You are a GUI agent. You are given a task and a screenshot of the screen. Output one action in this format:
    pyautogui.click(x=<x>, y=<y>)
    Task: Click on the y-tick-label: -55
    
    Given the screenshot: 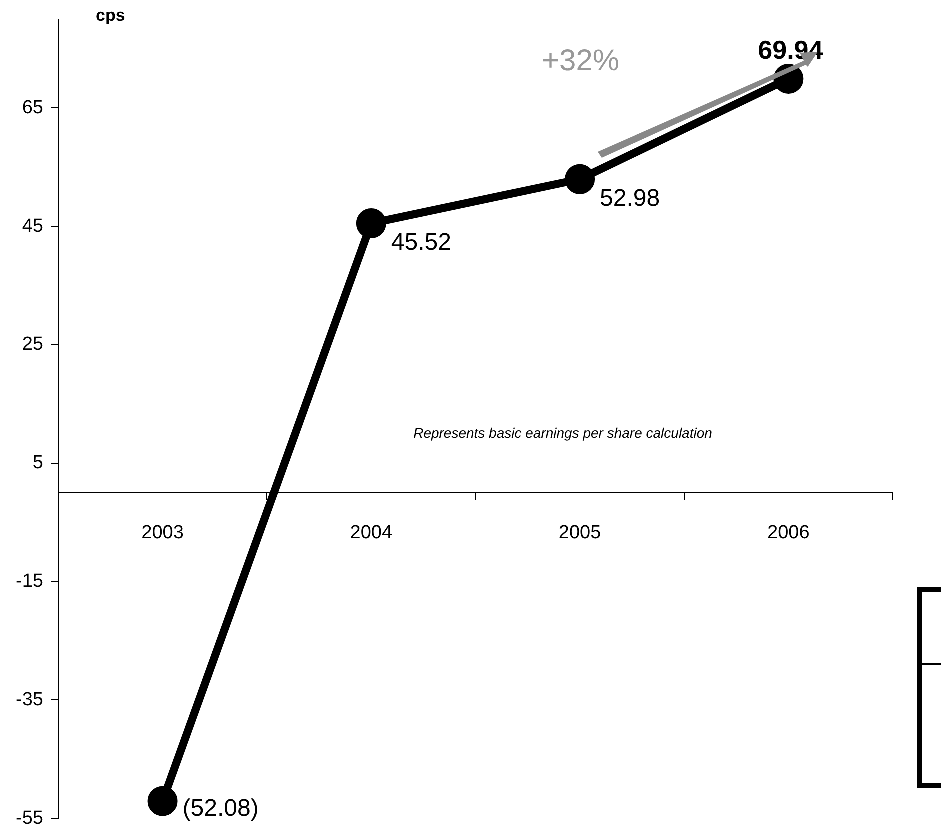 What is the action you would take?
    pyautogui.click(x=30, y=818)
    